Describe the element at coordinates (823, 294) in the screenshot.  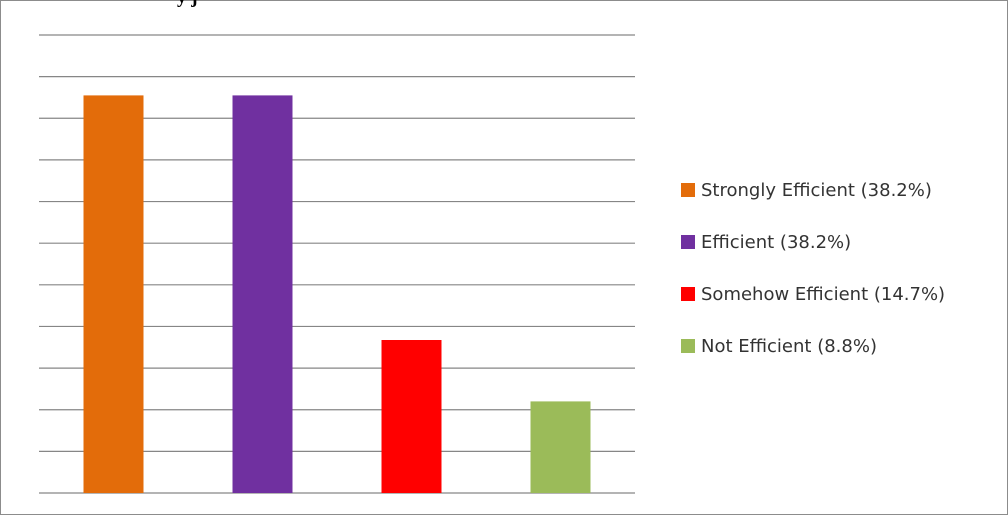
I see `legend-label: Somehow Efficient (14.7%)` at that location.